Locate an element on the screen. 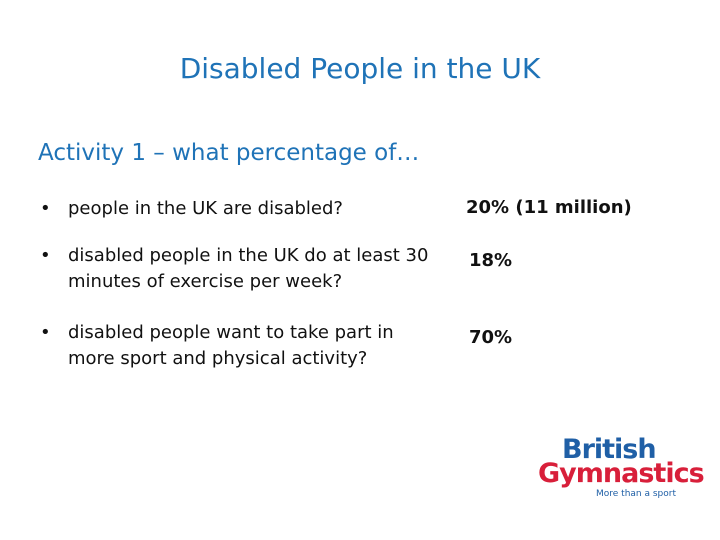 Image resolution: width=720 pixels, height=540 pixels. answer-value: 70% is located at coordinates (491, 337).